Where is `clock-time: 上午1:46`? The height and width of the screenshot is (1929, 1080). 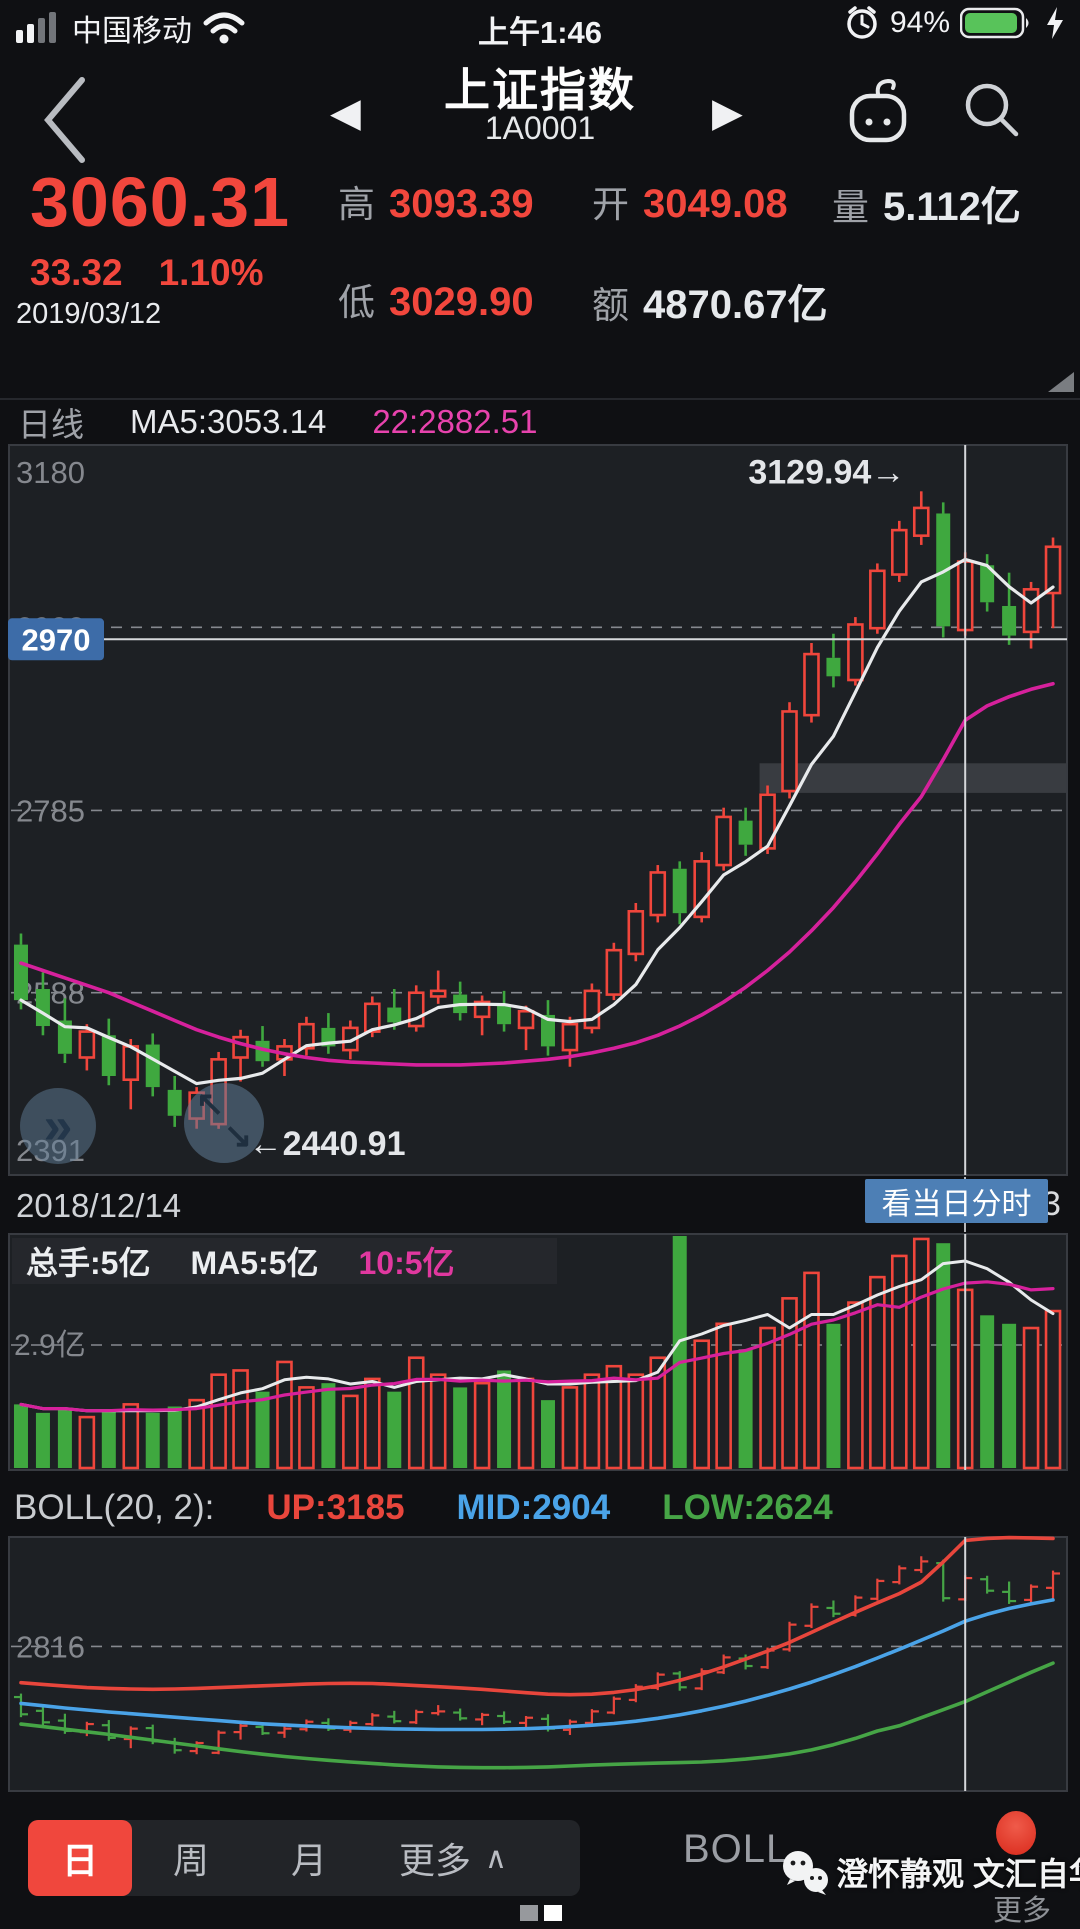 clock-time: 上午1:46 is located at coordinates (540, 32).